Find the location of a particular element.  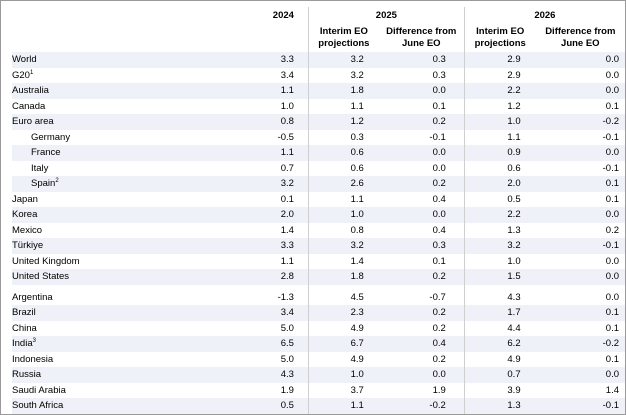

country-name: Argentina is located at coordinates (32, 297).